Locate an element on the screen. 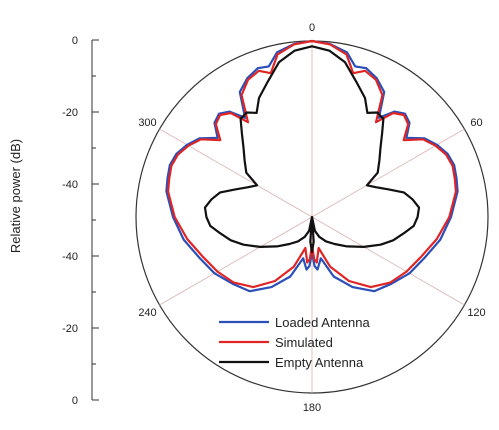 The height and width of the screenshot is (430, 499). radial-axis: 0 -20 -40 -40 -20 0 is located at coordinates (80, 221).